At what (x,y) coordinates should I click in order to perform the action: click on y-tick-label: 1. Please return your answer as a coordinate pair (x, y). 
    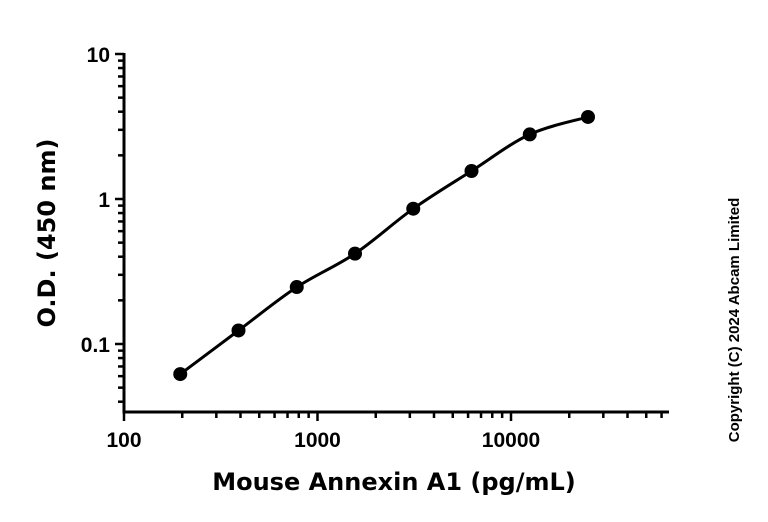
    Looking at the image, I should click on (104, 200).